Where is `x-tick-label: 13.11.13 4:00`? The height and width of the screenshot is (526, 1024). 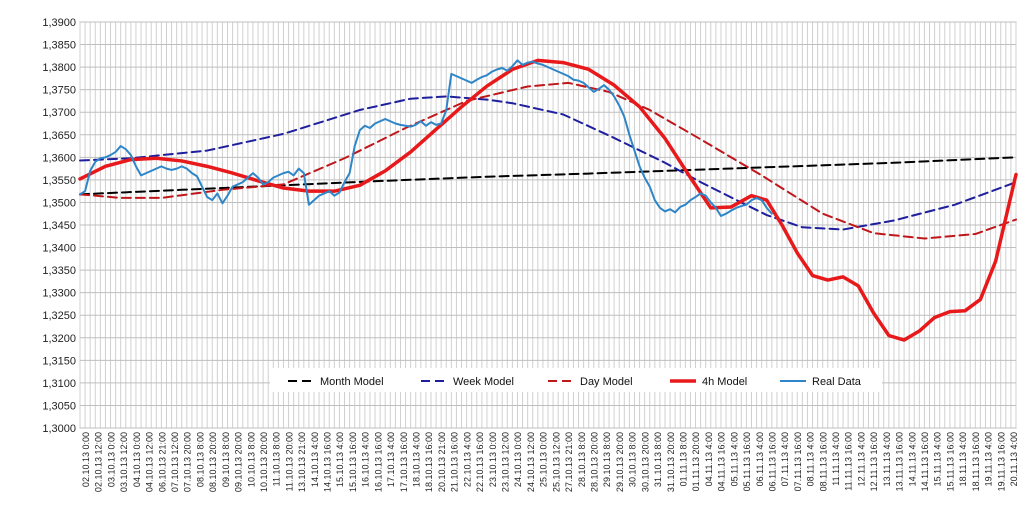
x-tick-label: 13.11.13 4:00 is located at coordinates (887, 459).